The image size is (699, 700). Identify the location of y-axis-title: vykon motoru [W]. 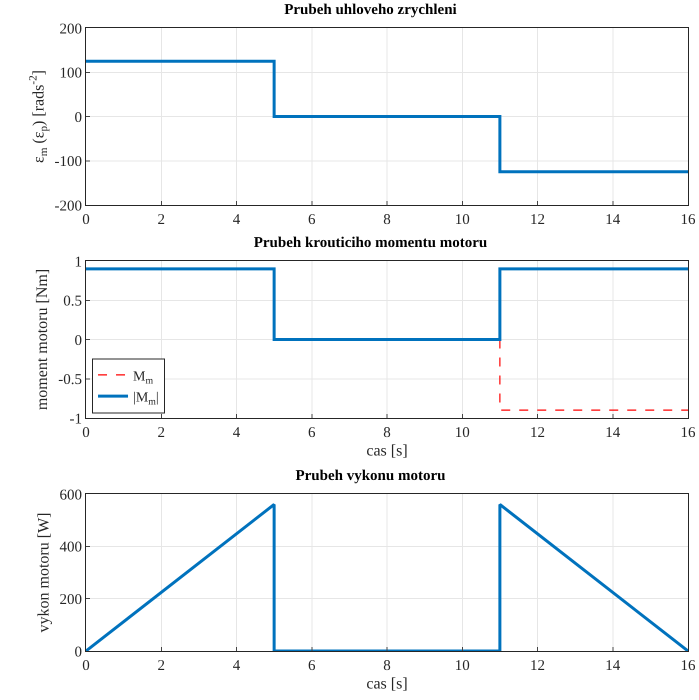
(43, 572).